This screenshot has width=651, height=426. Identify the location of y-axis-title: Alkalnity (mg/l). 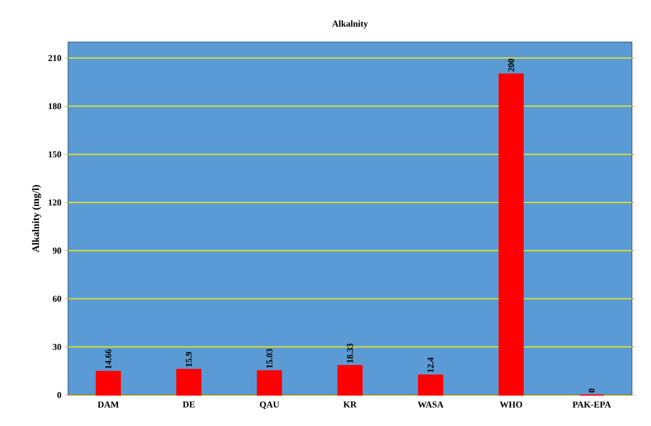
(37, 218).